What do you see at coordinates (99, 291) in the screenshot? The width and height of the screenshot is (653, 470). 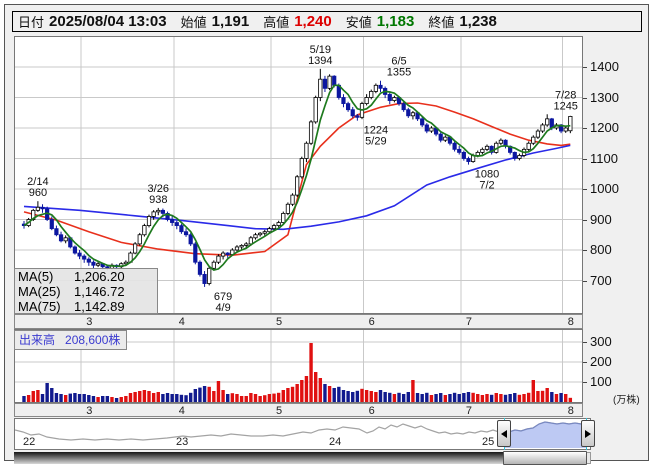 I see `ma25-value: 1,146.72` at bounding box center [99, 291].